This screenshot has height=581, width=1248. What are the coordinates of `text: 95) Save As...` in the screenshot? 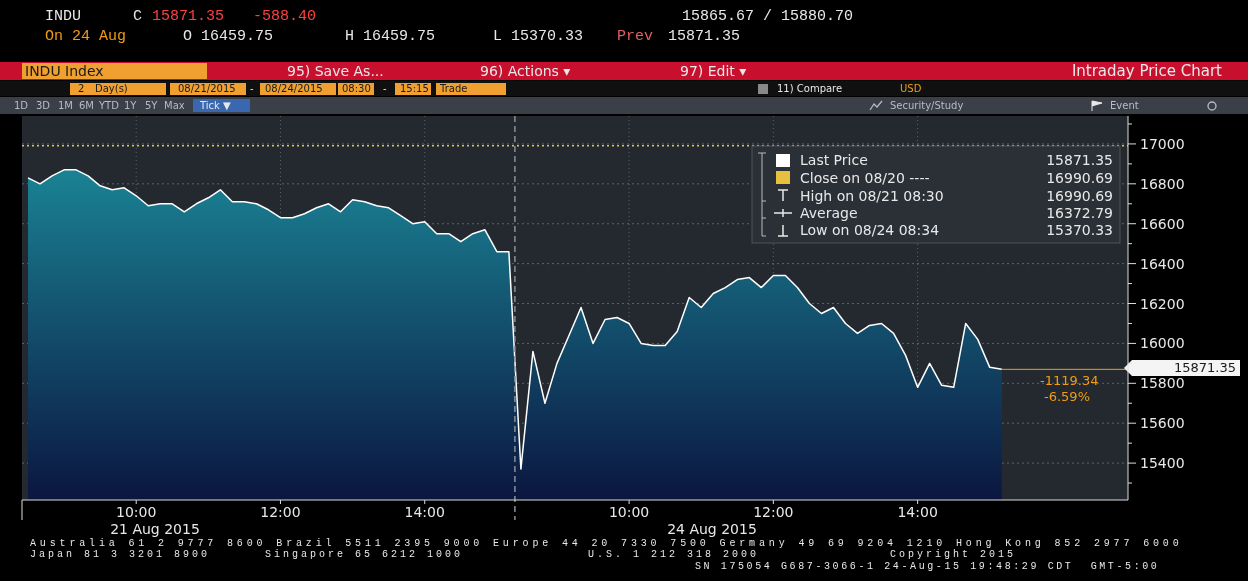 It's located at (335, 71).